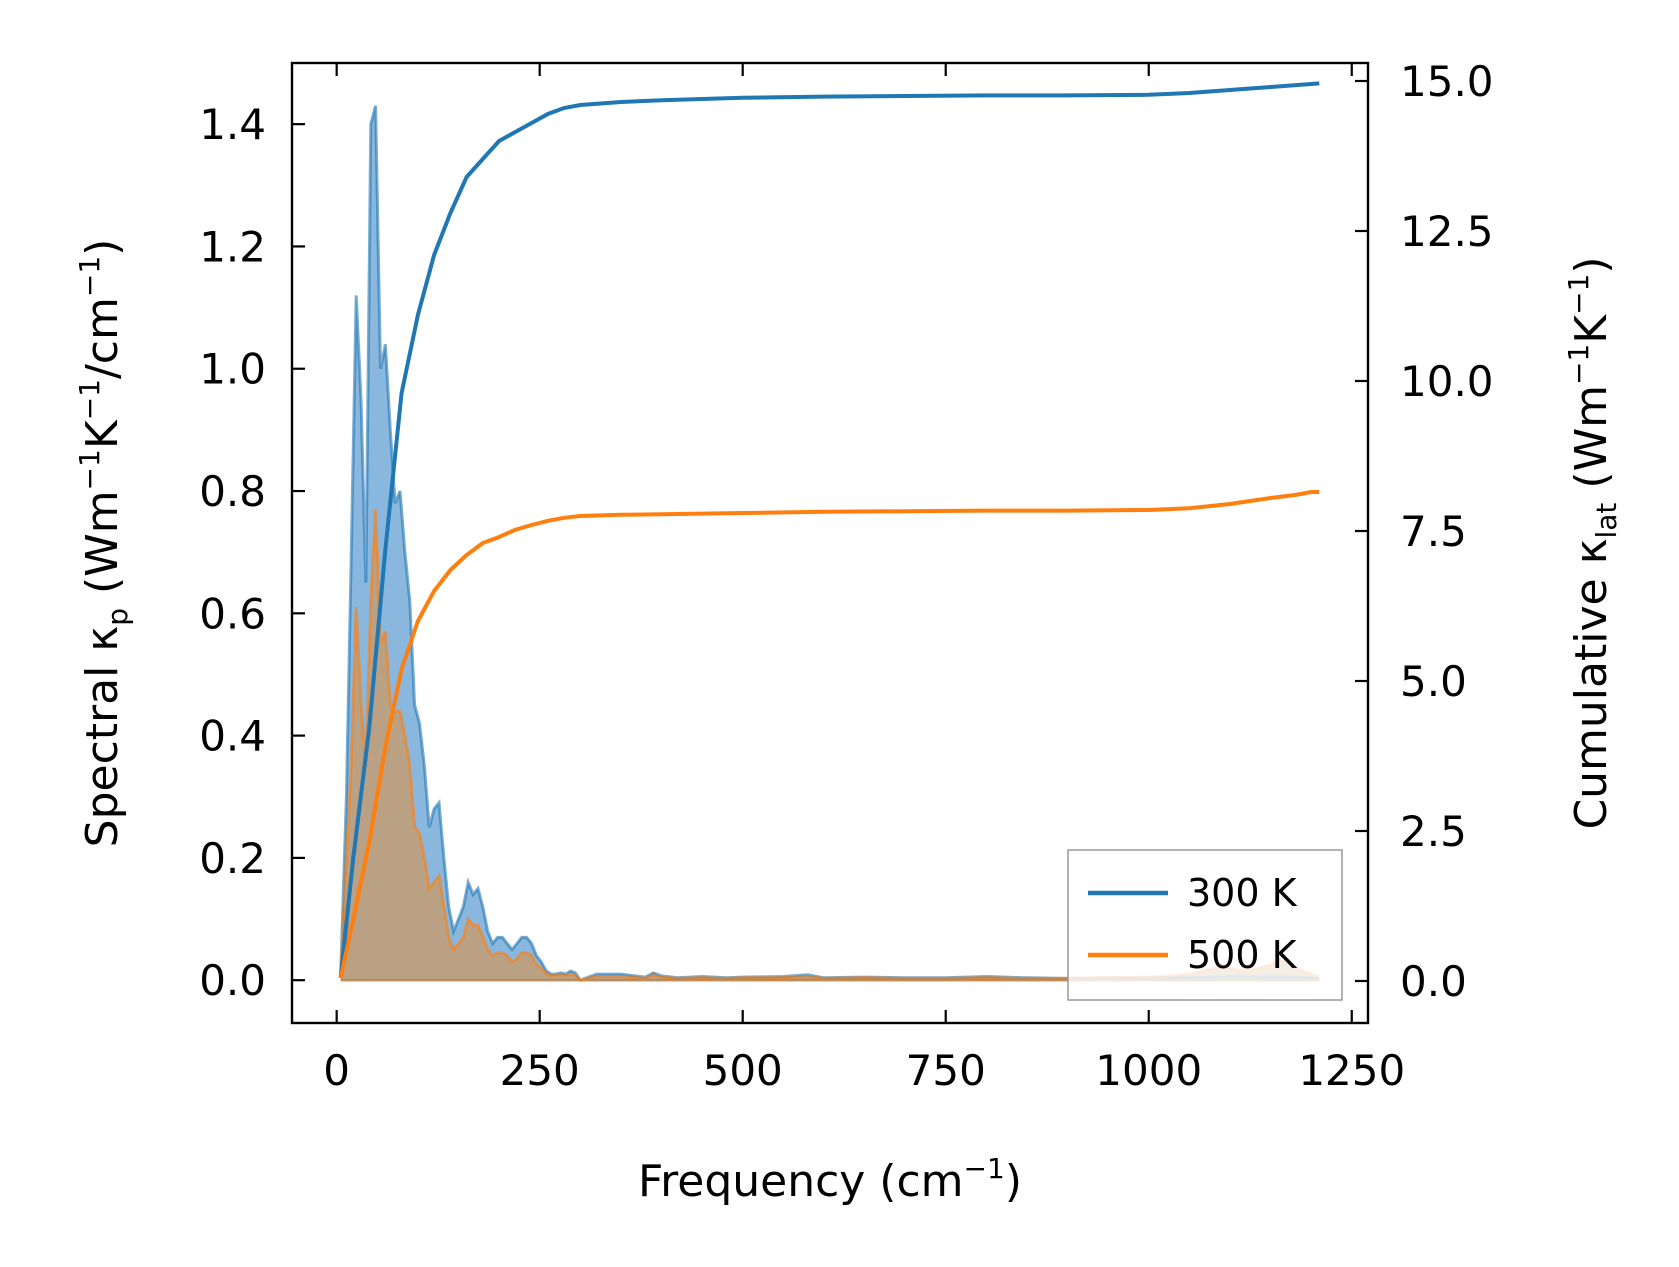 The width and height of the screenshot is (1679, 1267). I want to click on left-y-axis-title-text: /cm, so click(102, 338).